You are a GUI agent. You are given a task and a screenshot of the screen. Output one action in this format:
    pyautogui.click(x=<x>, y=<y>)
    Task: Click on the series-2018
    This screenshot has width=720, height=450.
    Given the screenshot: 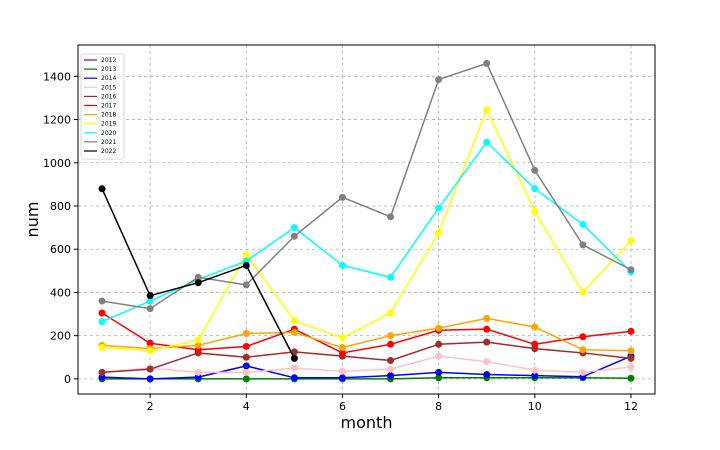 What is the action you would take?
    pyautogui.click(x=366, y=334)
    